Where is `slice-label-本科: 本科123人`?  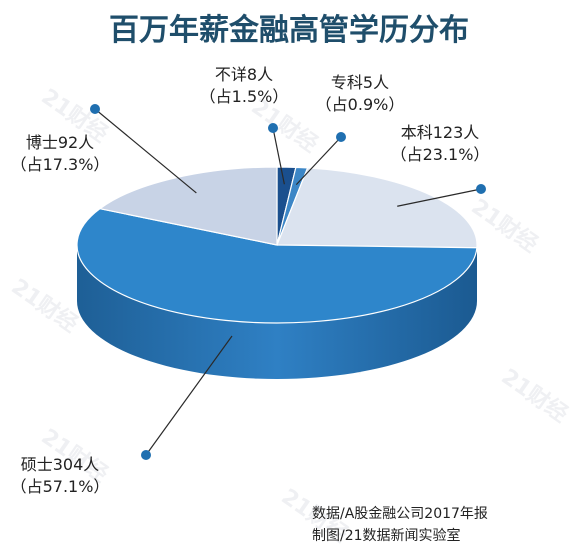
slice-label-本科: 本科123人 is located at coordinates (440, 132).